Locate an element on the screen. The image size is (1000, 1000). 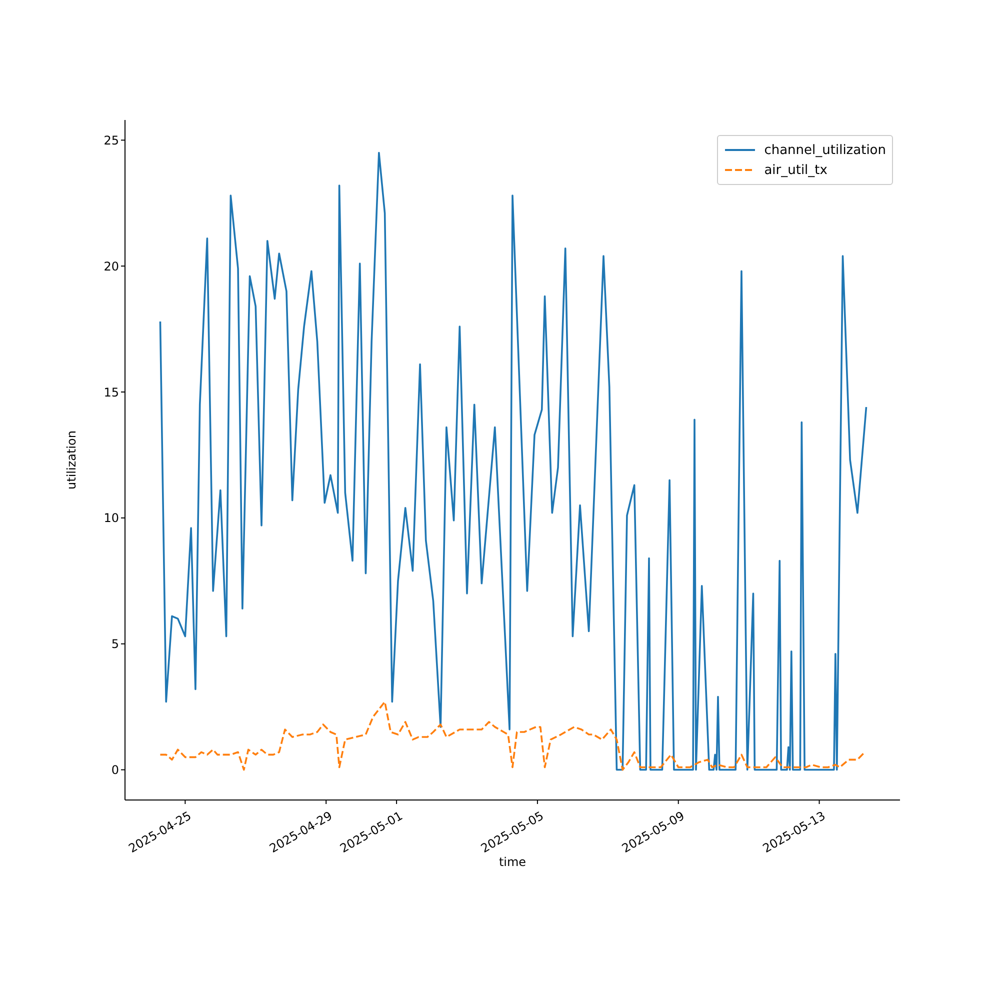
y-tick-label: 20 is located at coordinates (111, 266).